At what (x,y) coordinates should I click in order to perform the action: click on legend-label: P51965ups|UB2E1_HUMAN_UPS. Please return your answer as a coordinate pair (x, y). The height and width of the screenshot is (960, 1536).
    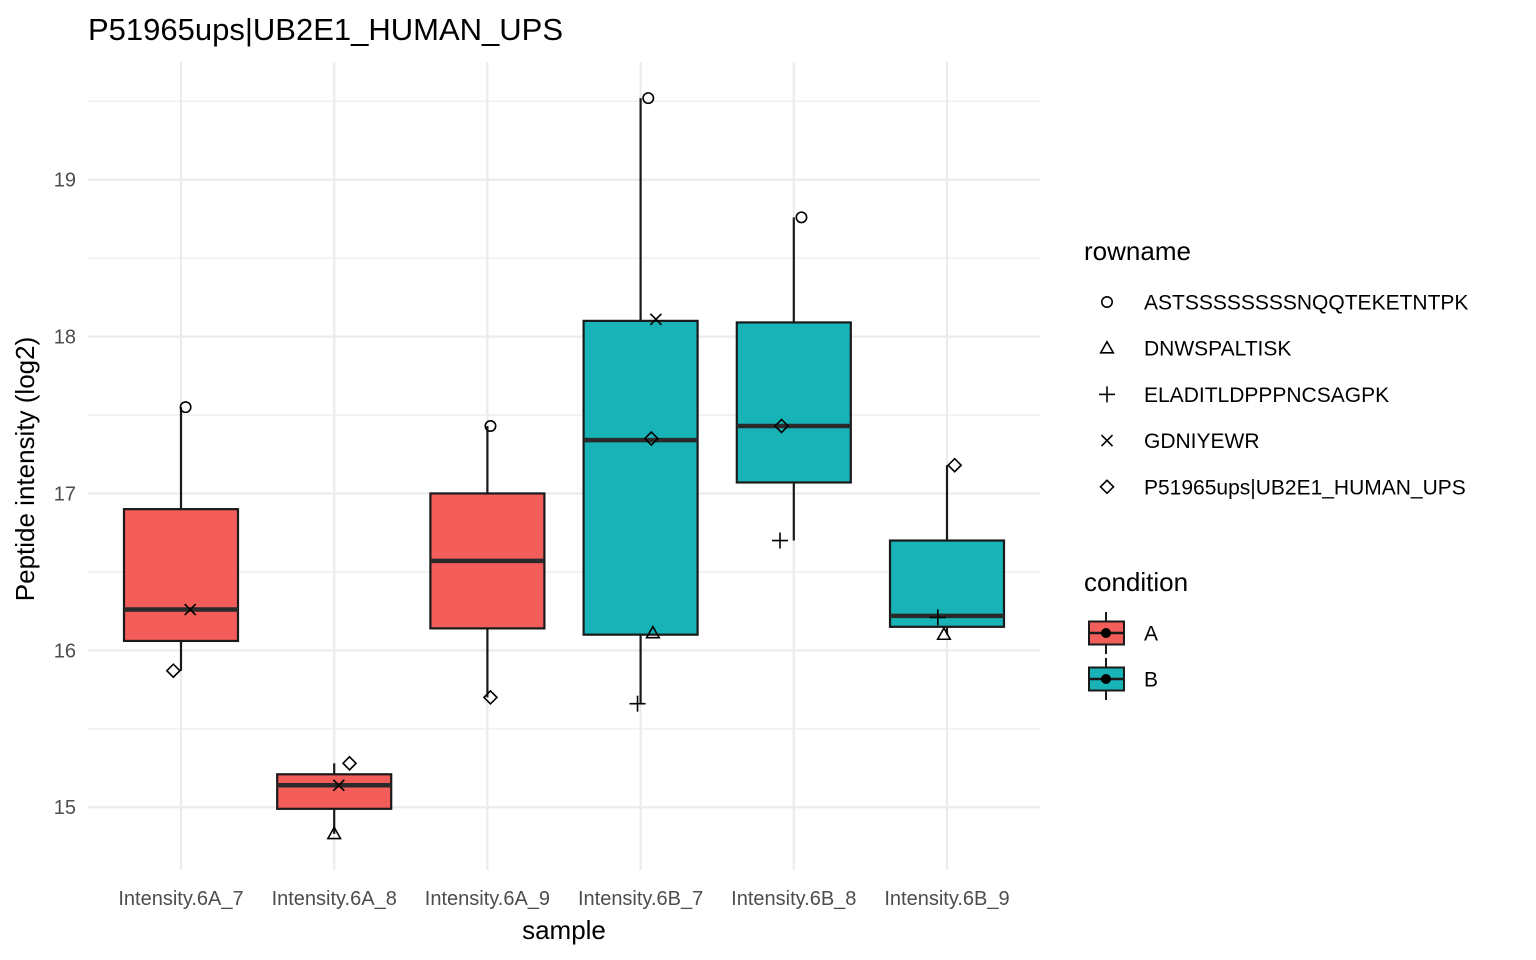
    Looking at the image, I should click on (1305, 487).